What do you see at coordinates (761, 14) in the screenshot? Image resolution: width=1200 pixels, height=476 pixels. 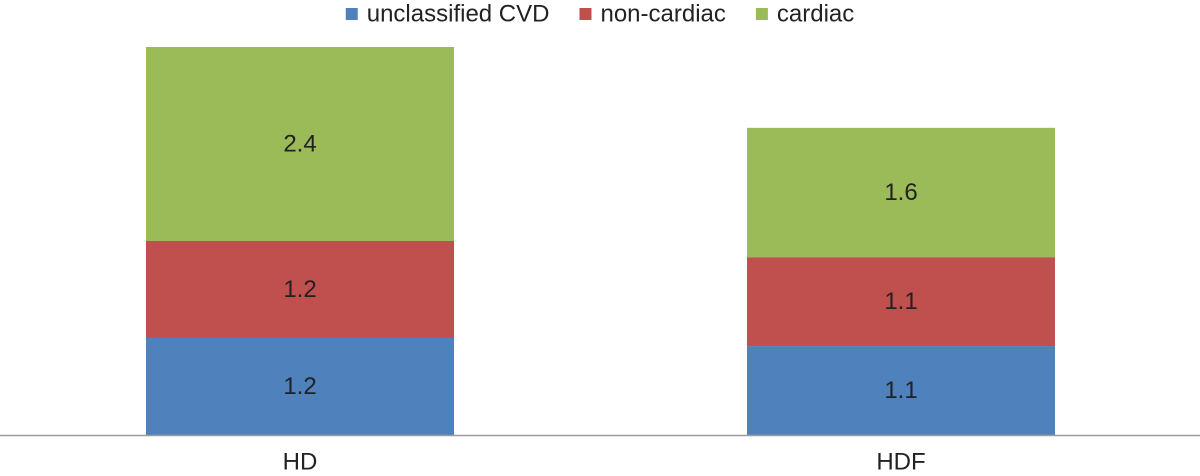 I see `legend-swatch-cardiac` at bounding box center [761, 14].